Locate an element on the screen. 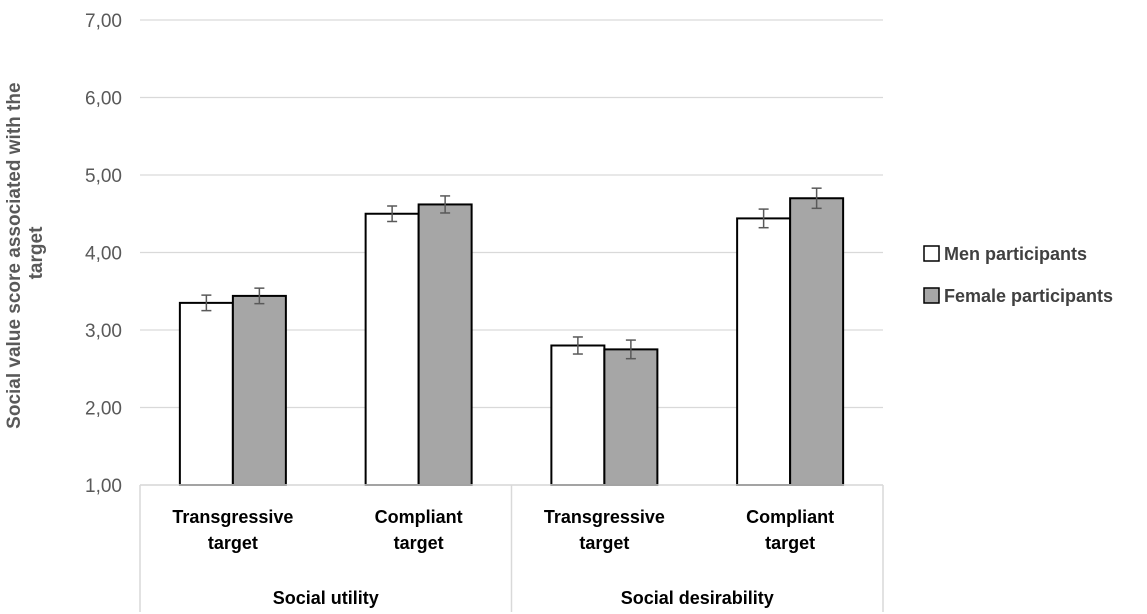 This screenshot has height=614, width=1147. group-label: Social utility is located at coordinates (326, 598).